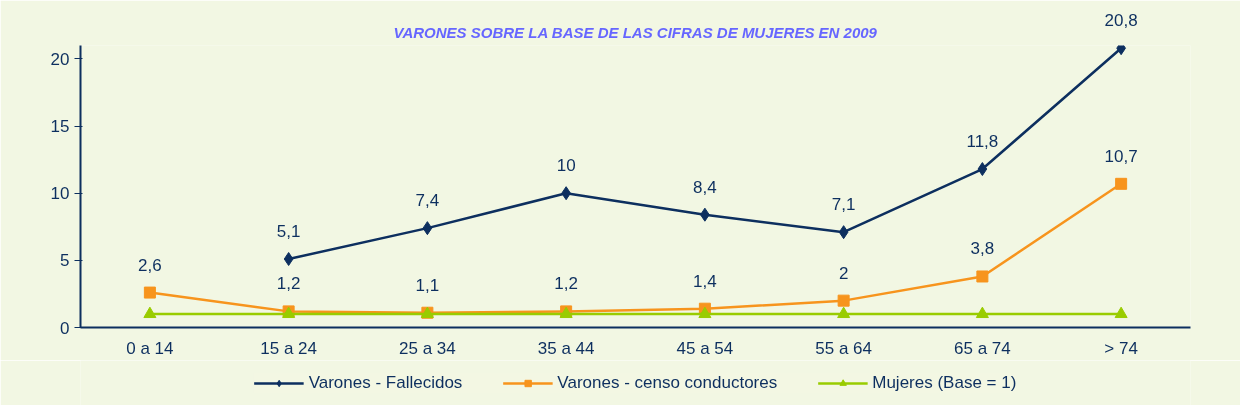 The width and height of the screenshot is (1243, 410). Describe the element at coordinates (150, 265) in the screenshot. I see `data-label: 2,6` at that location.